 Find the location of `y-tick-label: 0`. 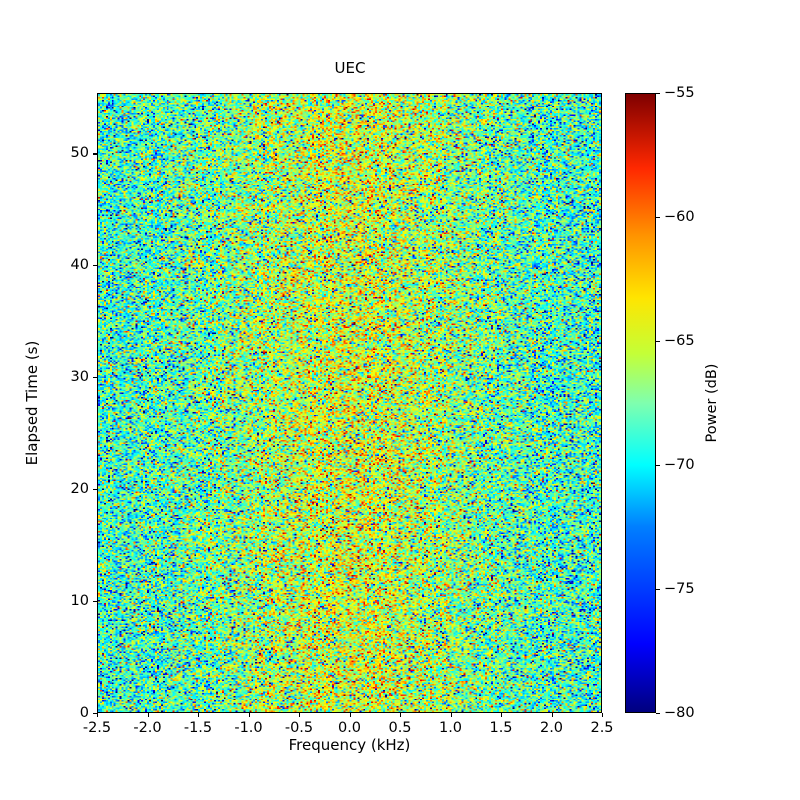

y-tick-label: 0 is located at coordinates (84, 713).